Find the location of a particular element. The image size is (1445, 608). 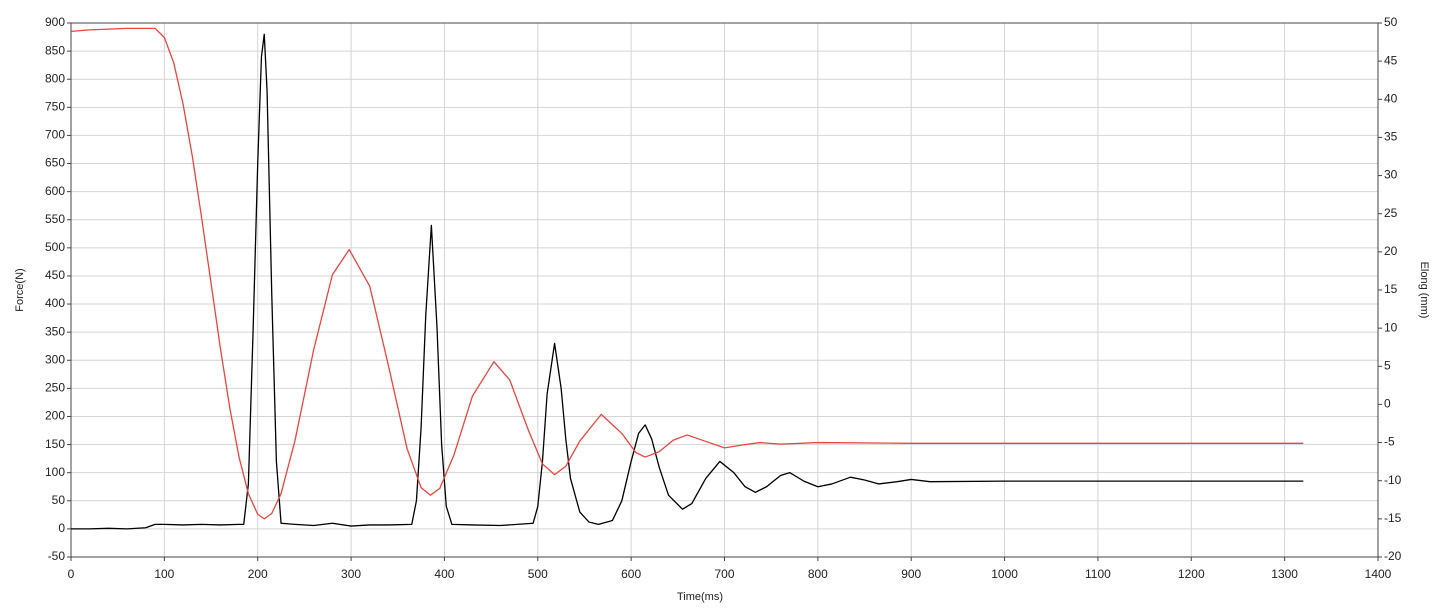

y-axis-label: Force(N) is located at coordinates (20, 289).